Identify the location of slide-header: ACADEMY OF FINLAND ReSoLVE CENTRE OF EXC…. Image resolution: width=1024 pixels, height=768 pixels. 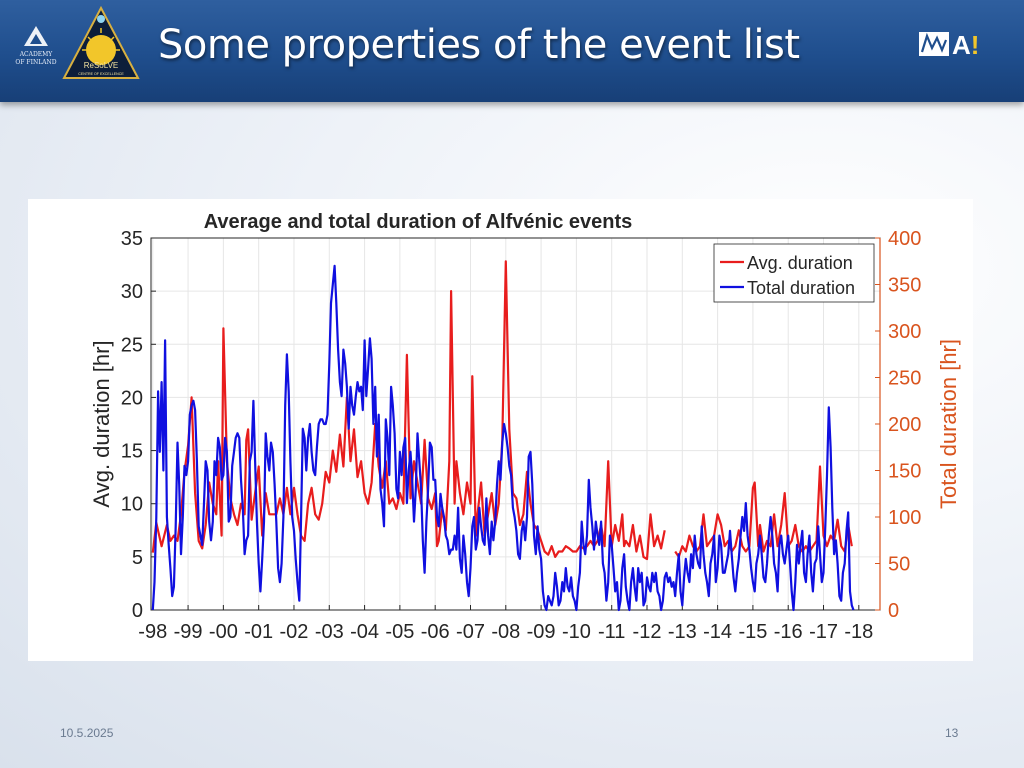
(512, 51).